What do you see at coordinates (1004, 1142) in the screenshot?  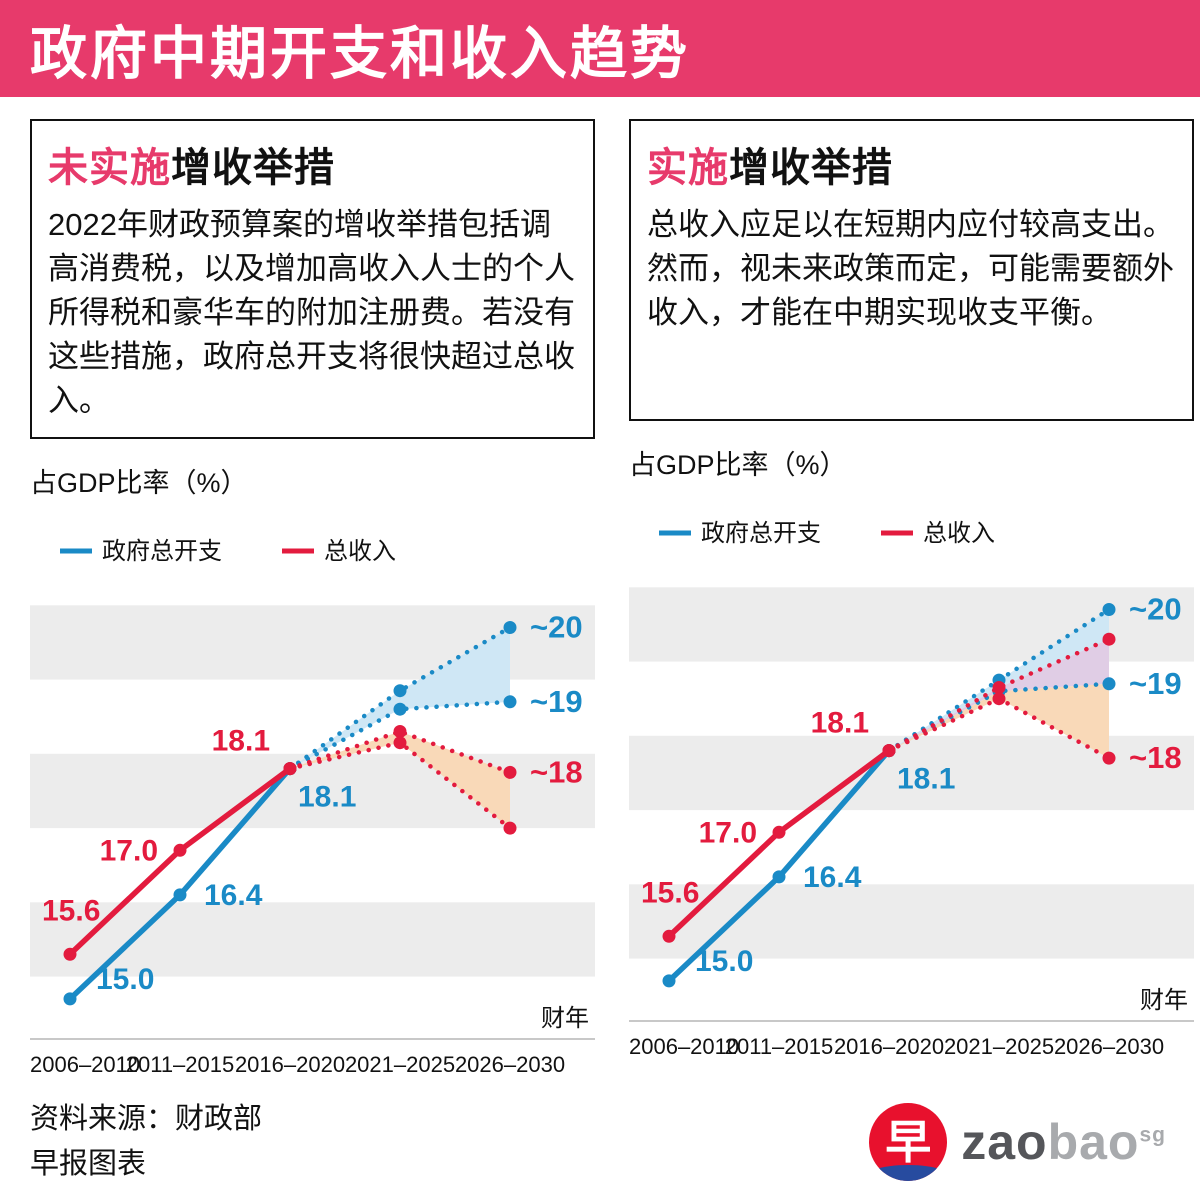 I see `zaobao-logo-zao: zao` at bounding box center [1004, 1142].